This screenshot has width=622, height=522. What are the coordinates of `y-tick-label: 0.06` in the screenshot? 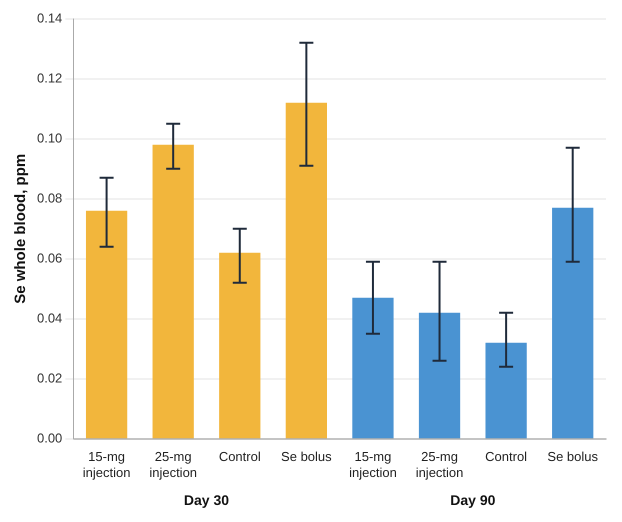 It's located at (49, 258).